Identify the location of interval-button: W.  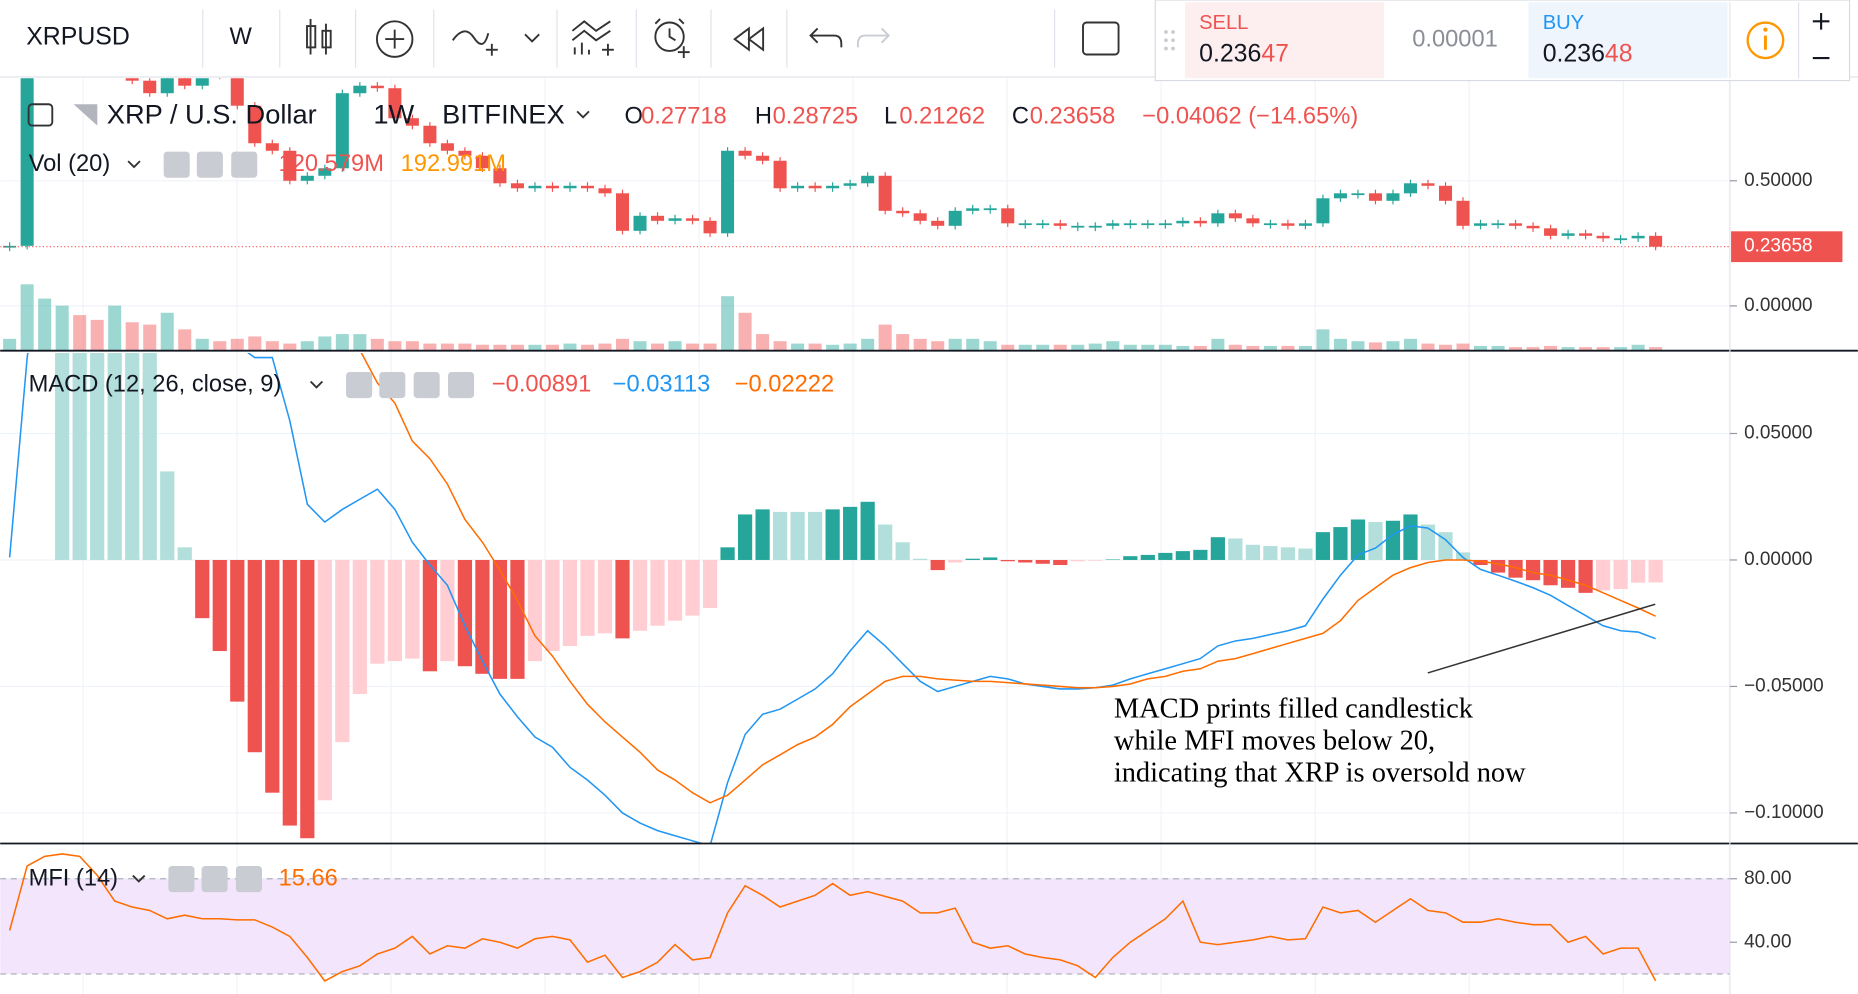
(240, 37).